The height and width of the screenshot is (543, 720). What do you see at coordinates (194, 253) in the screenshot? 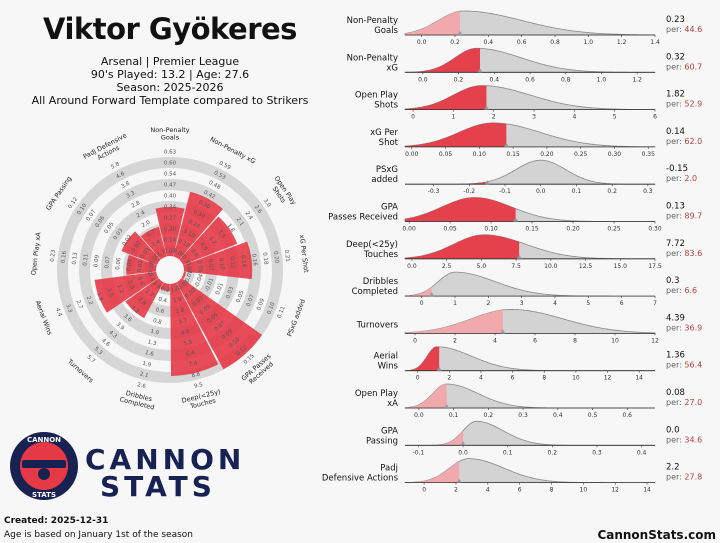
I see `radar-tick-label: 0.6` at bounding box center [194, 253].